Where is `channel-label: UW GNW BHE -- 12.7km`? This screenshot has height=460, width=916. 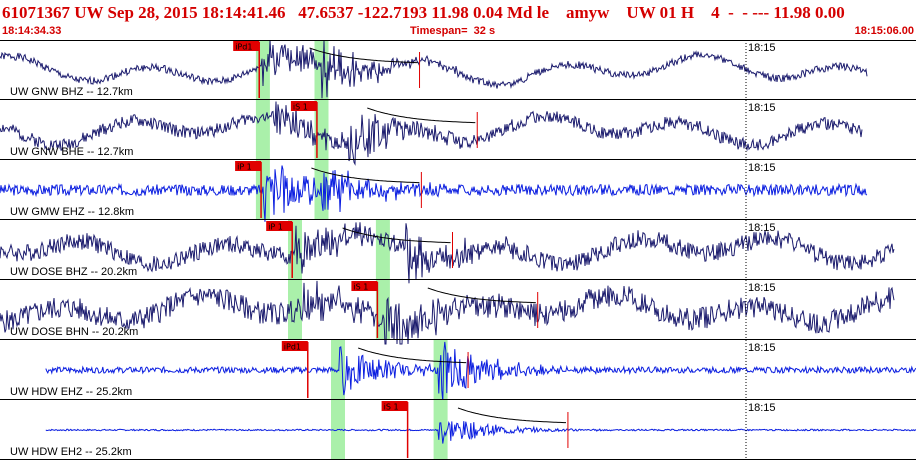 channel-label: UW GNW BHE -- 12.7km is located at coordinates (71, 152).